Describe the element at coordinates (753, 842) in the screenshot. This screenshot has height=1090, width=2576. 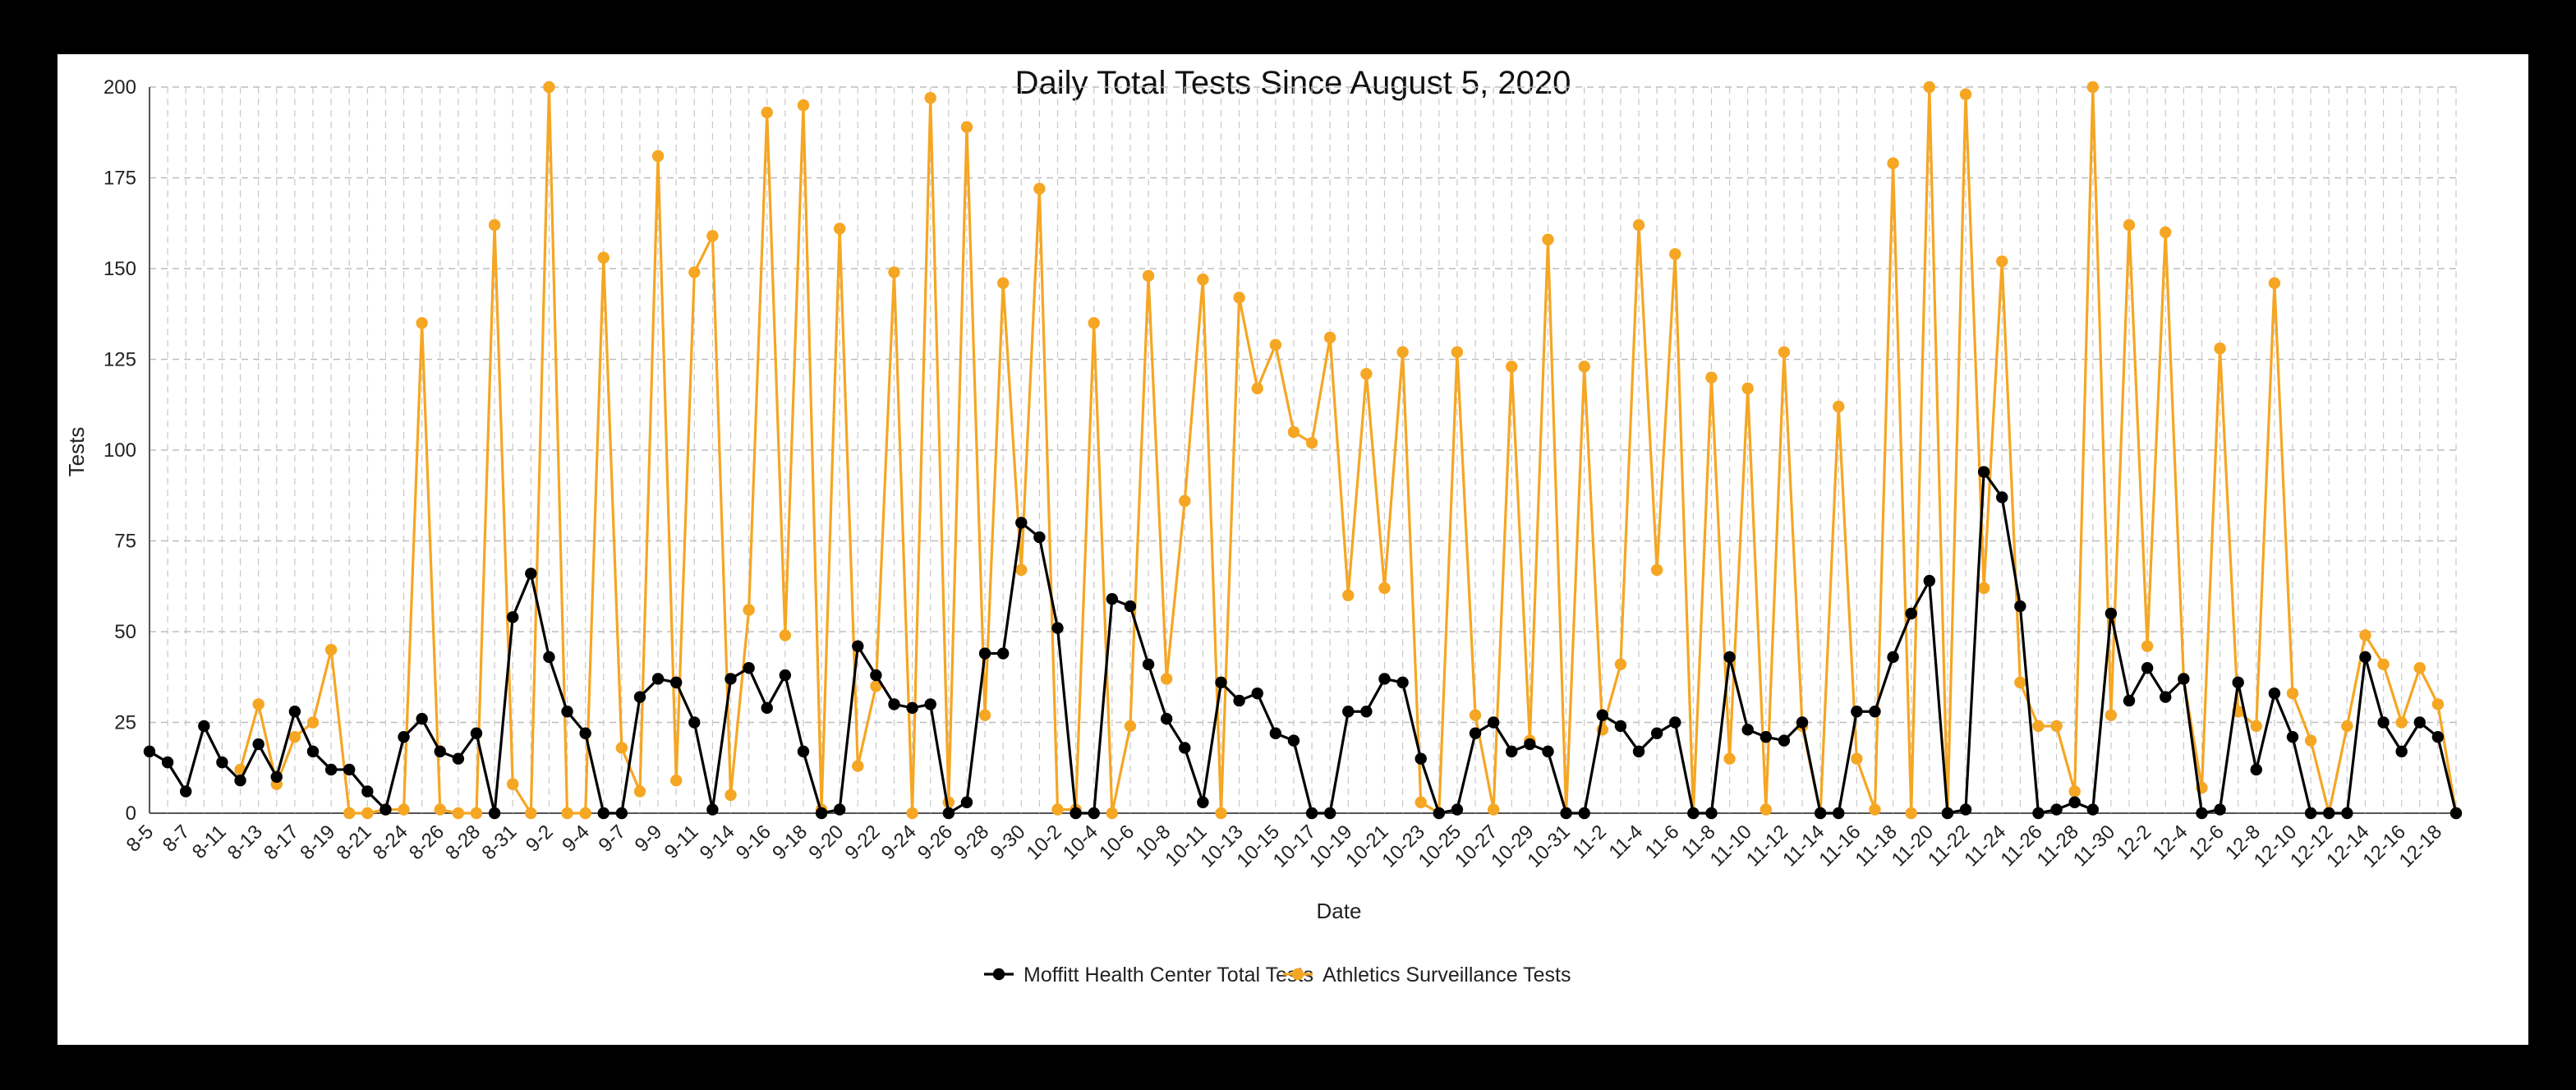
I see `x-tick-label: 9-16` at that location.